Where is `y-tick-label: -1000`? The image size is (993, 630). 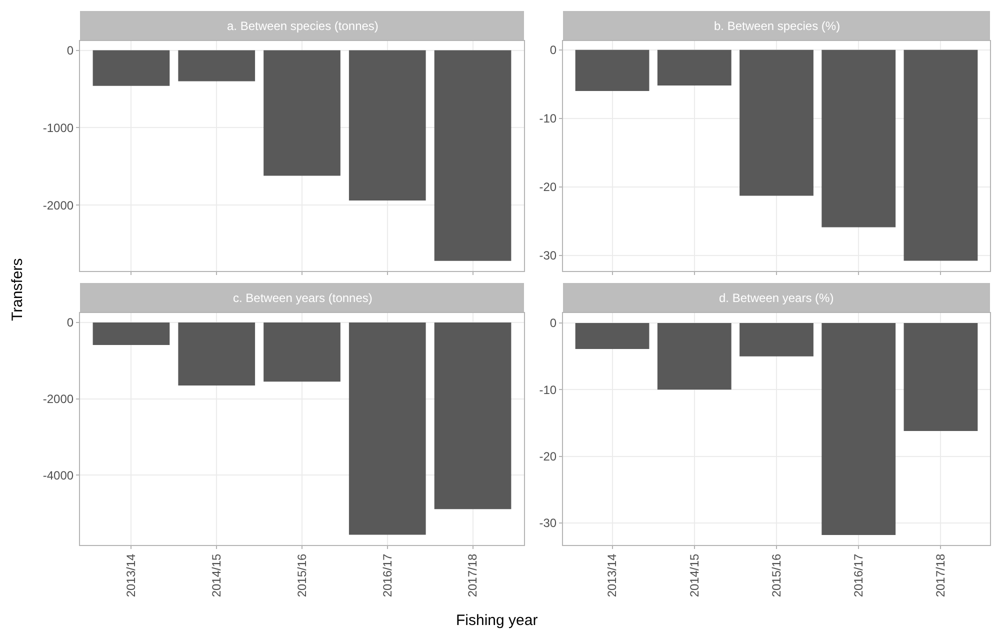
y-tick-label: -1000 is located at coordinates (58, 127).